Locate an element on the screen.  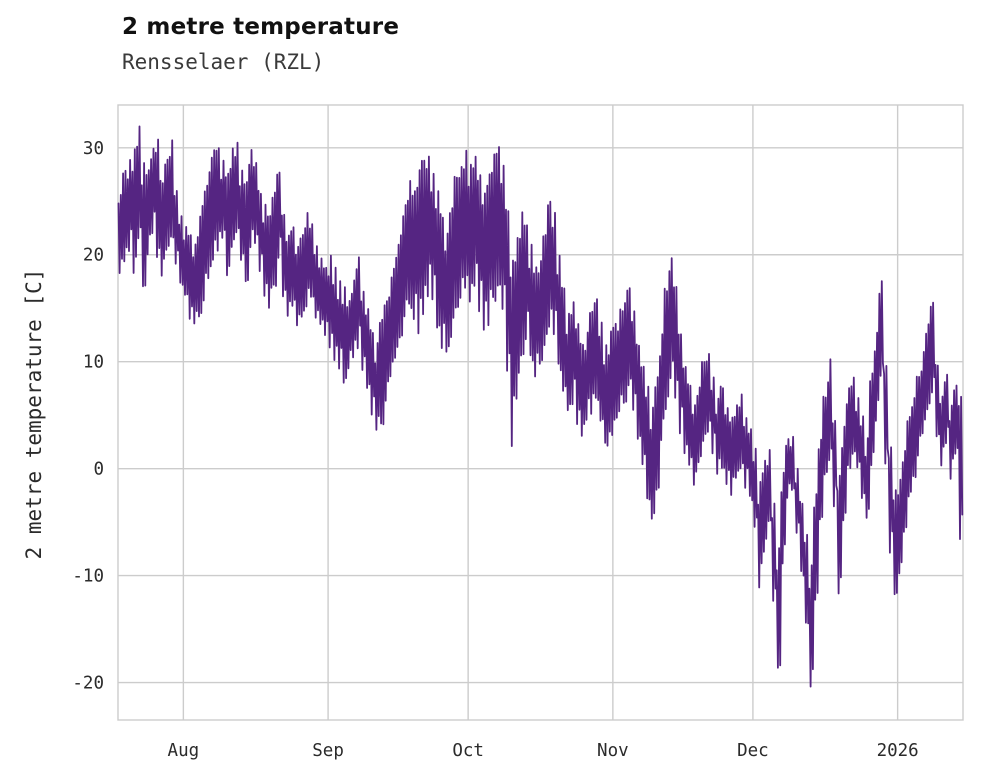
x-tick-label: 2026 is located at coordinates (898, 751).